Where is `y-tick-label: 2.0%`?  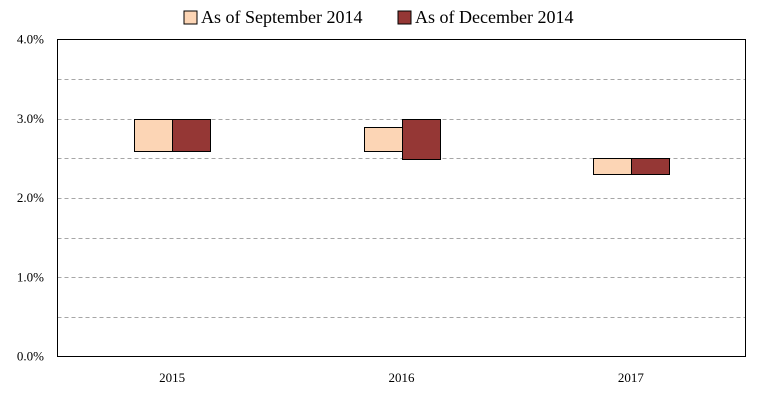 y-tick-label: 2.0% is located at coordinates (30, 197).